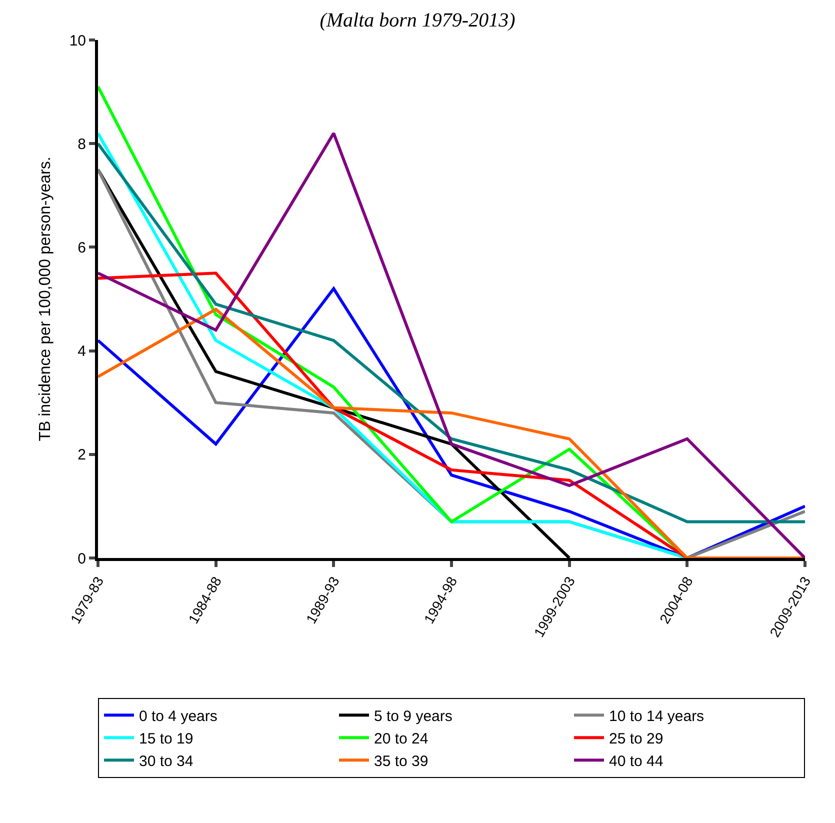 The height and width of the screenshot is (823, 835). I want to click on legend-label: 30 to 34, so click(166, 761).